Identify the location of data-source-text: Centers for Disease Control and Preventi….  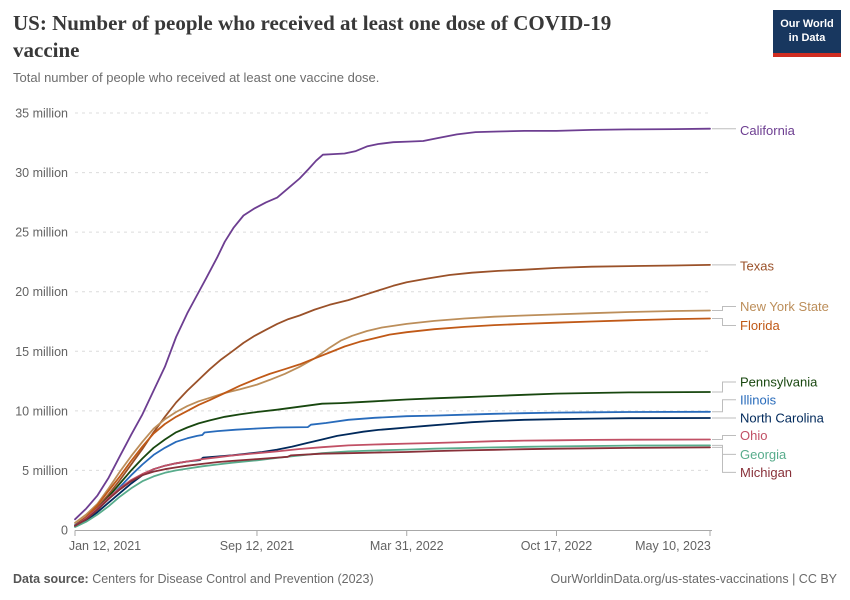
(231, 579).